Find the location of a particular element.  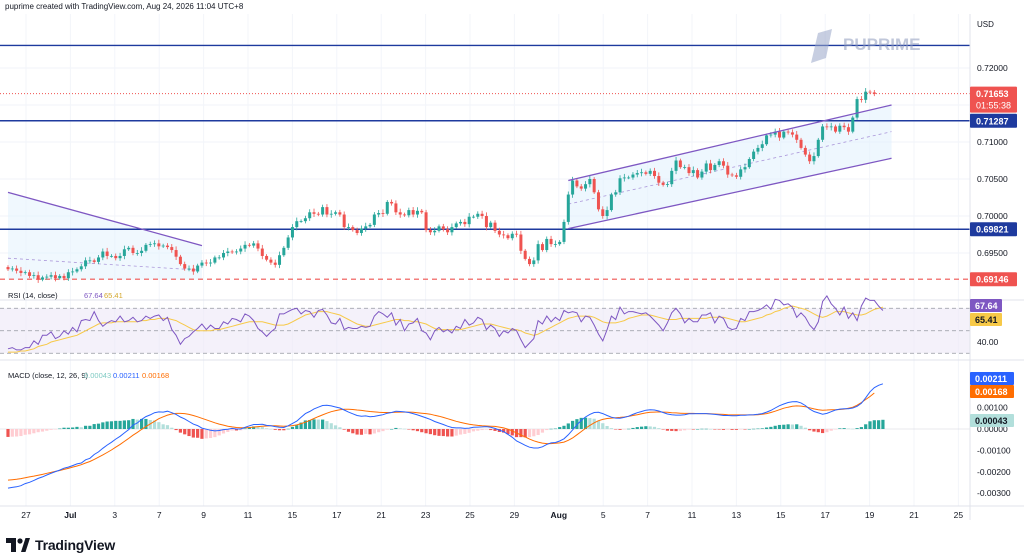

descending-trend-line is located at coordinates (105, 219).